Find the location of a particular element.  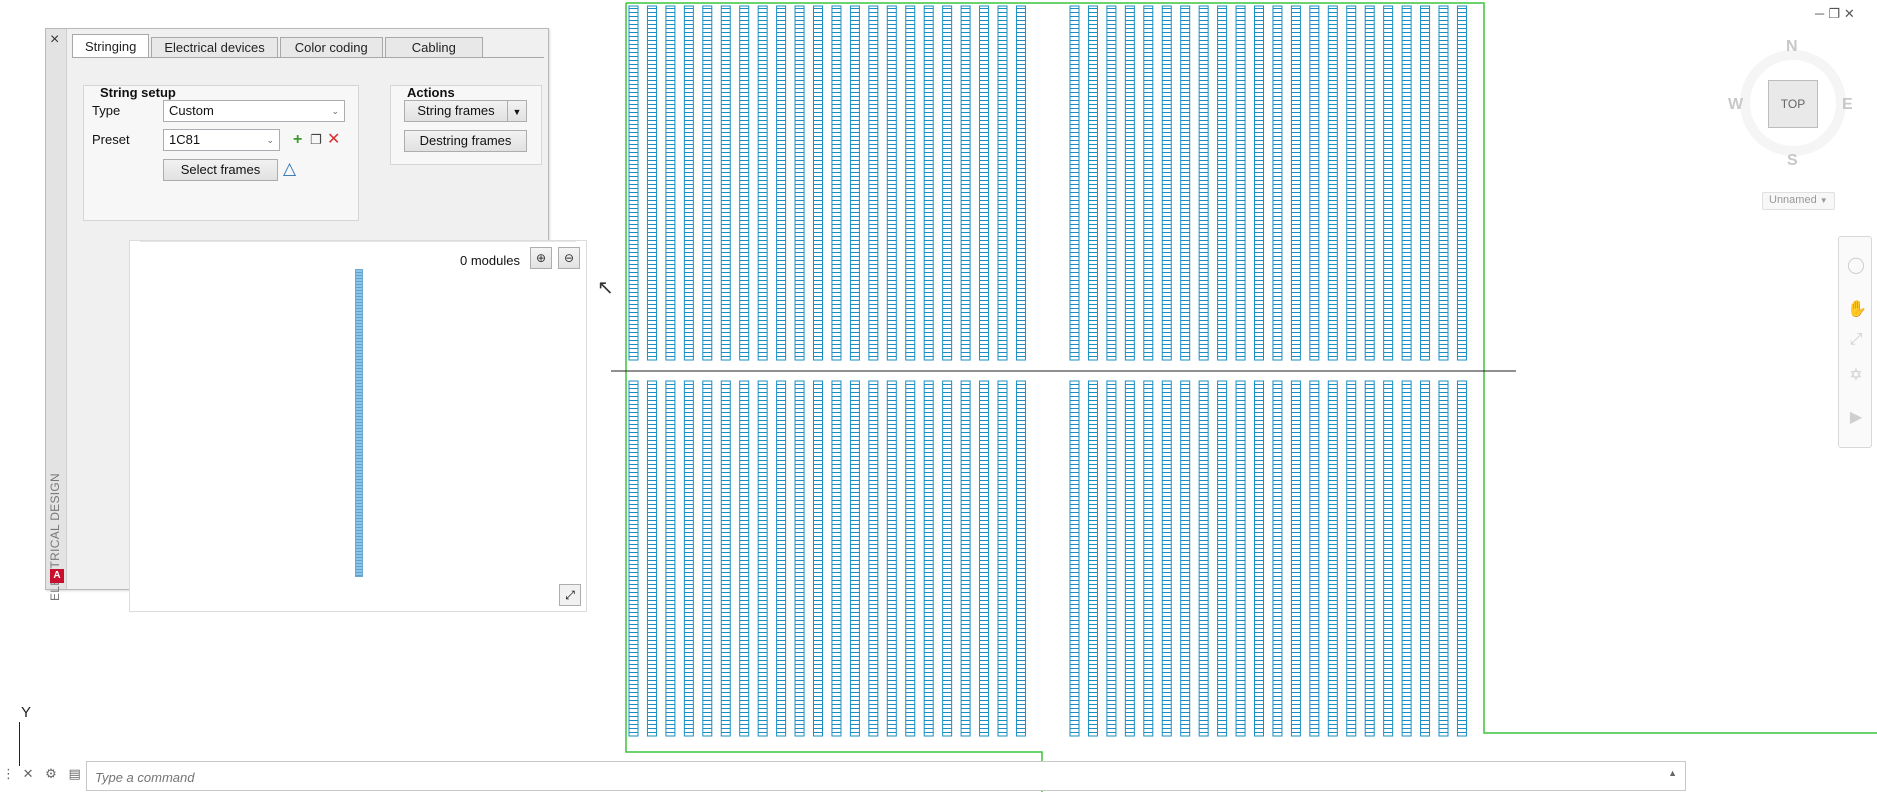

string-preview-pane: 0 modules ⊕ ⊖ ⤢ is located at coordinates (358, 426).